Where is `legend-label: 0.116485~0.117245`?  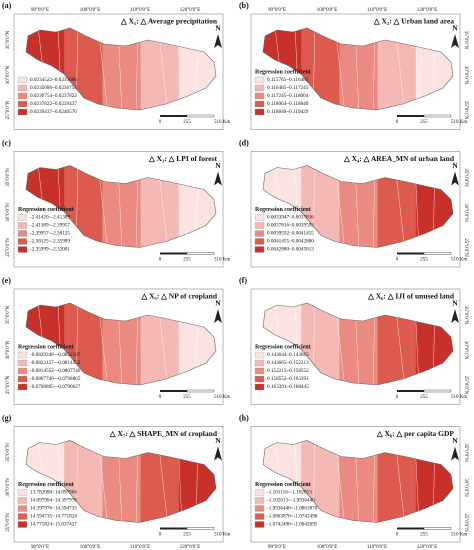
legend-label: 0.116485~0.117245 is located at coordinates (288, 88).